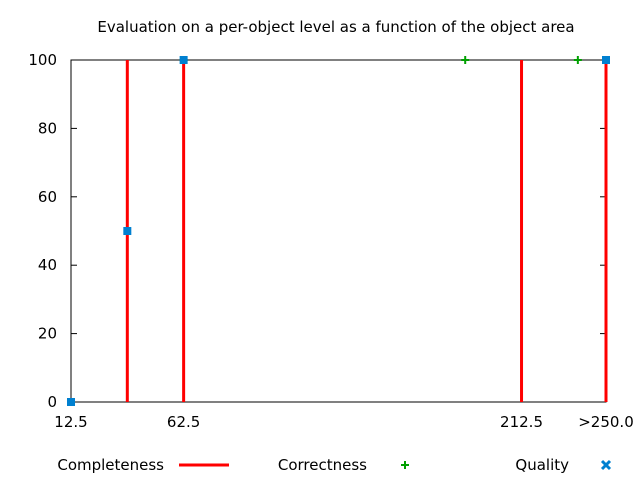 Image resolution: width=640 pixels, height=480 pixels. I want to click on y-tick-label: 80, so click(47, 128).